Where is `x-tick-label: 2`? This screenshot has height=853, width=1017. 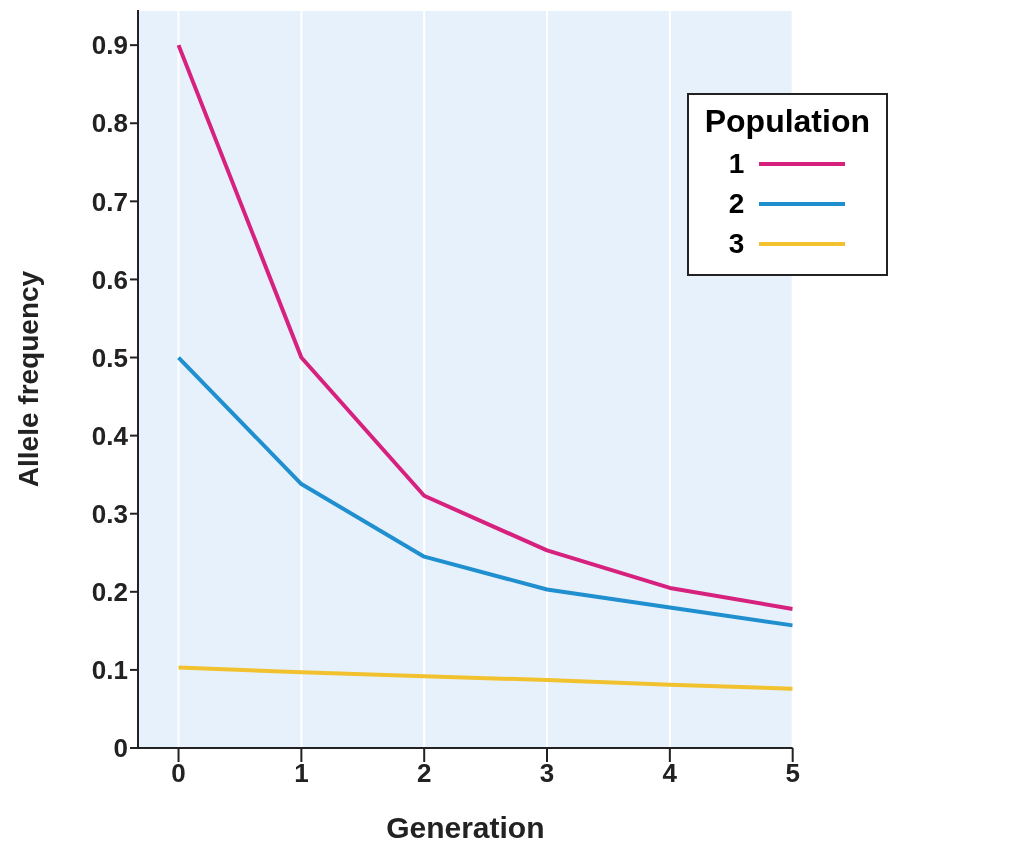 x-tick-label: 2 is located at coordinates (424, 773).